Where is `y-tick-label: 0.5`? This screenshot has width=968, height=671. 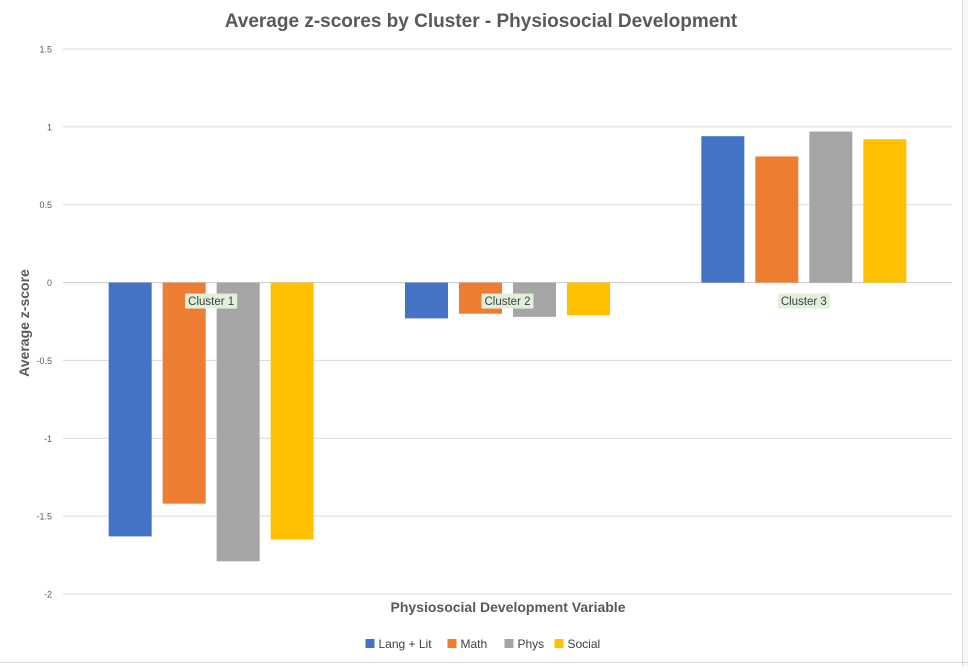 y-tick-label: 0.5 is located at coordinates (45, 205).